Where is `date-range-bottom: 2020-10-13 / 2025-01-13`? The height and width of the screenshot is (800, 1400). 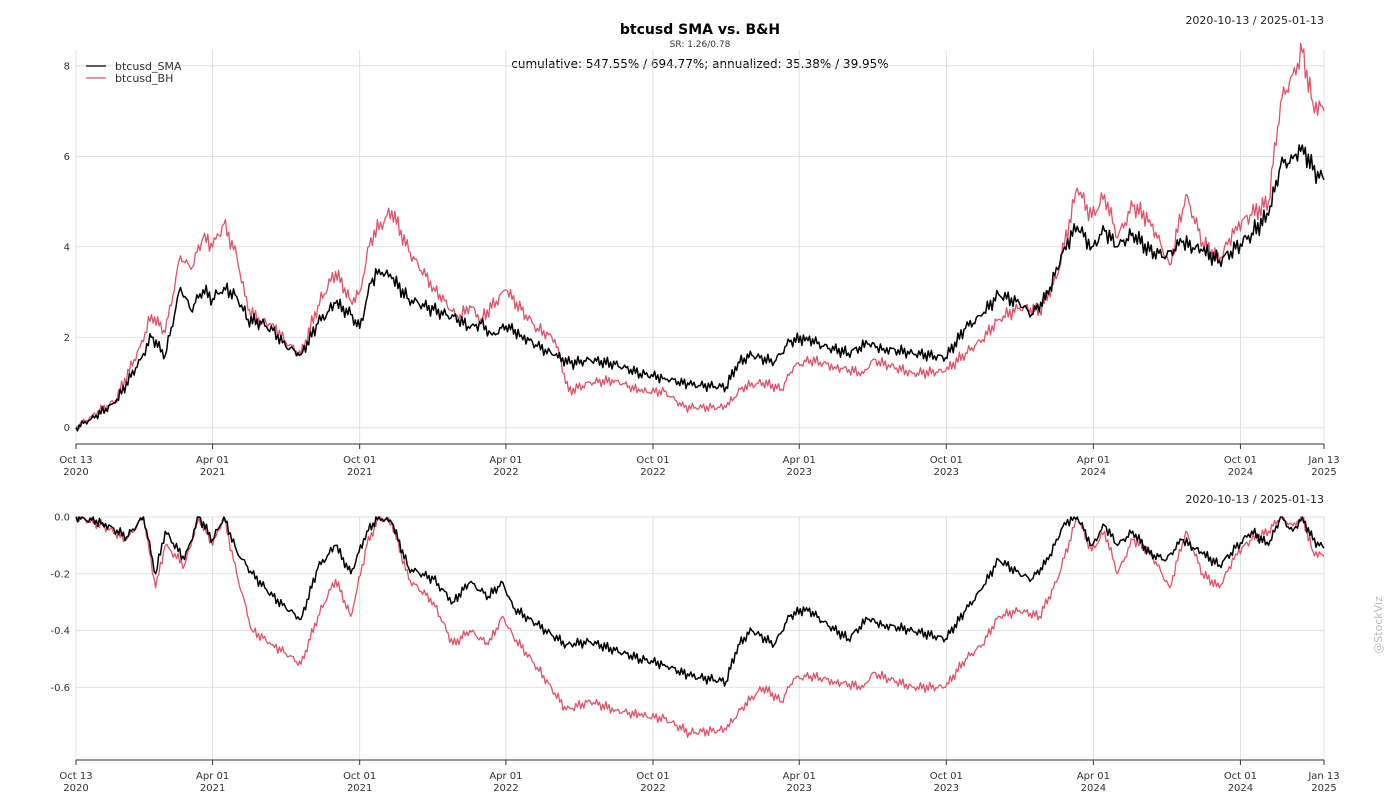 date-range-bottom: 2020-10-13 / 2025-01-13 is located at coordinates (1254, 499).